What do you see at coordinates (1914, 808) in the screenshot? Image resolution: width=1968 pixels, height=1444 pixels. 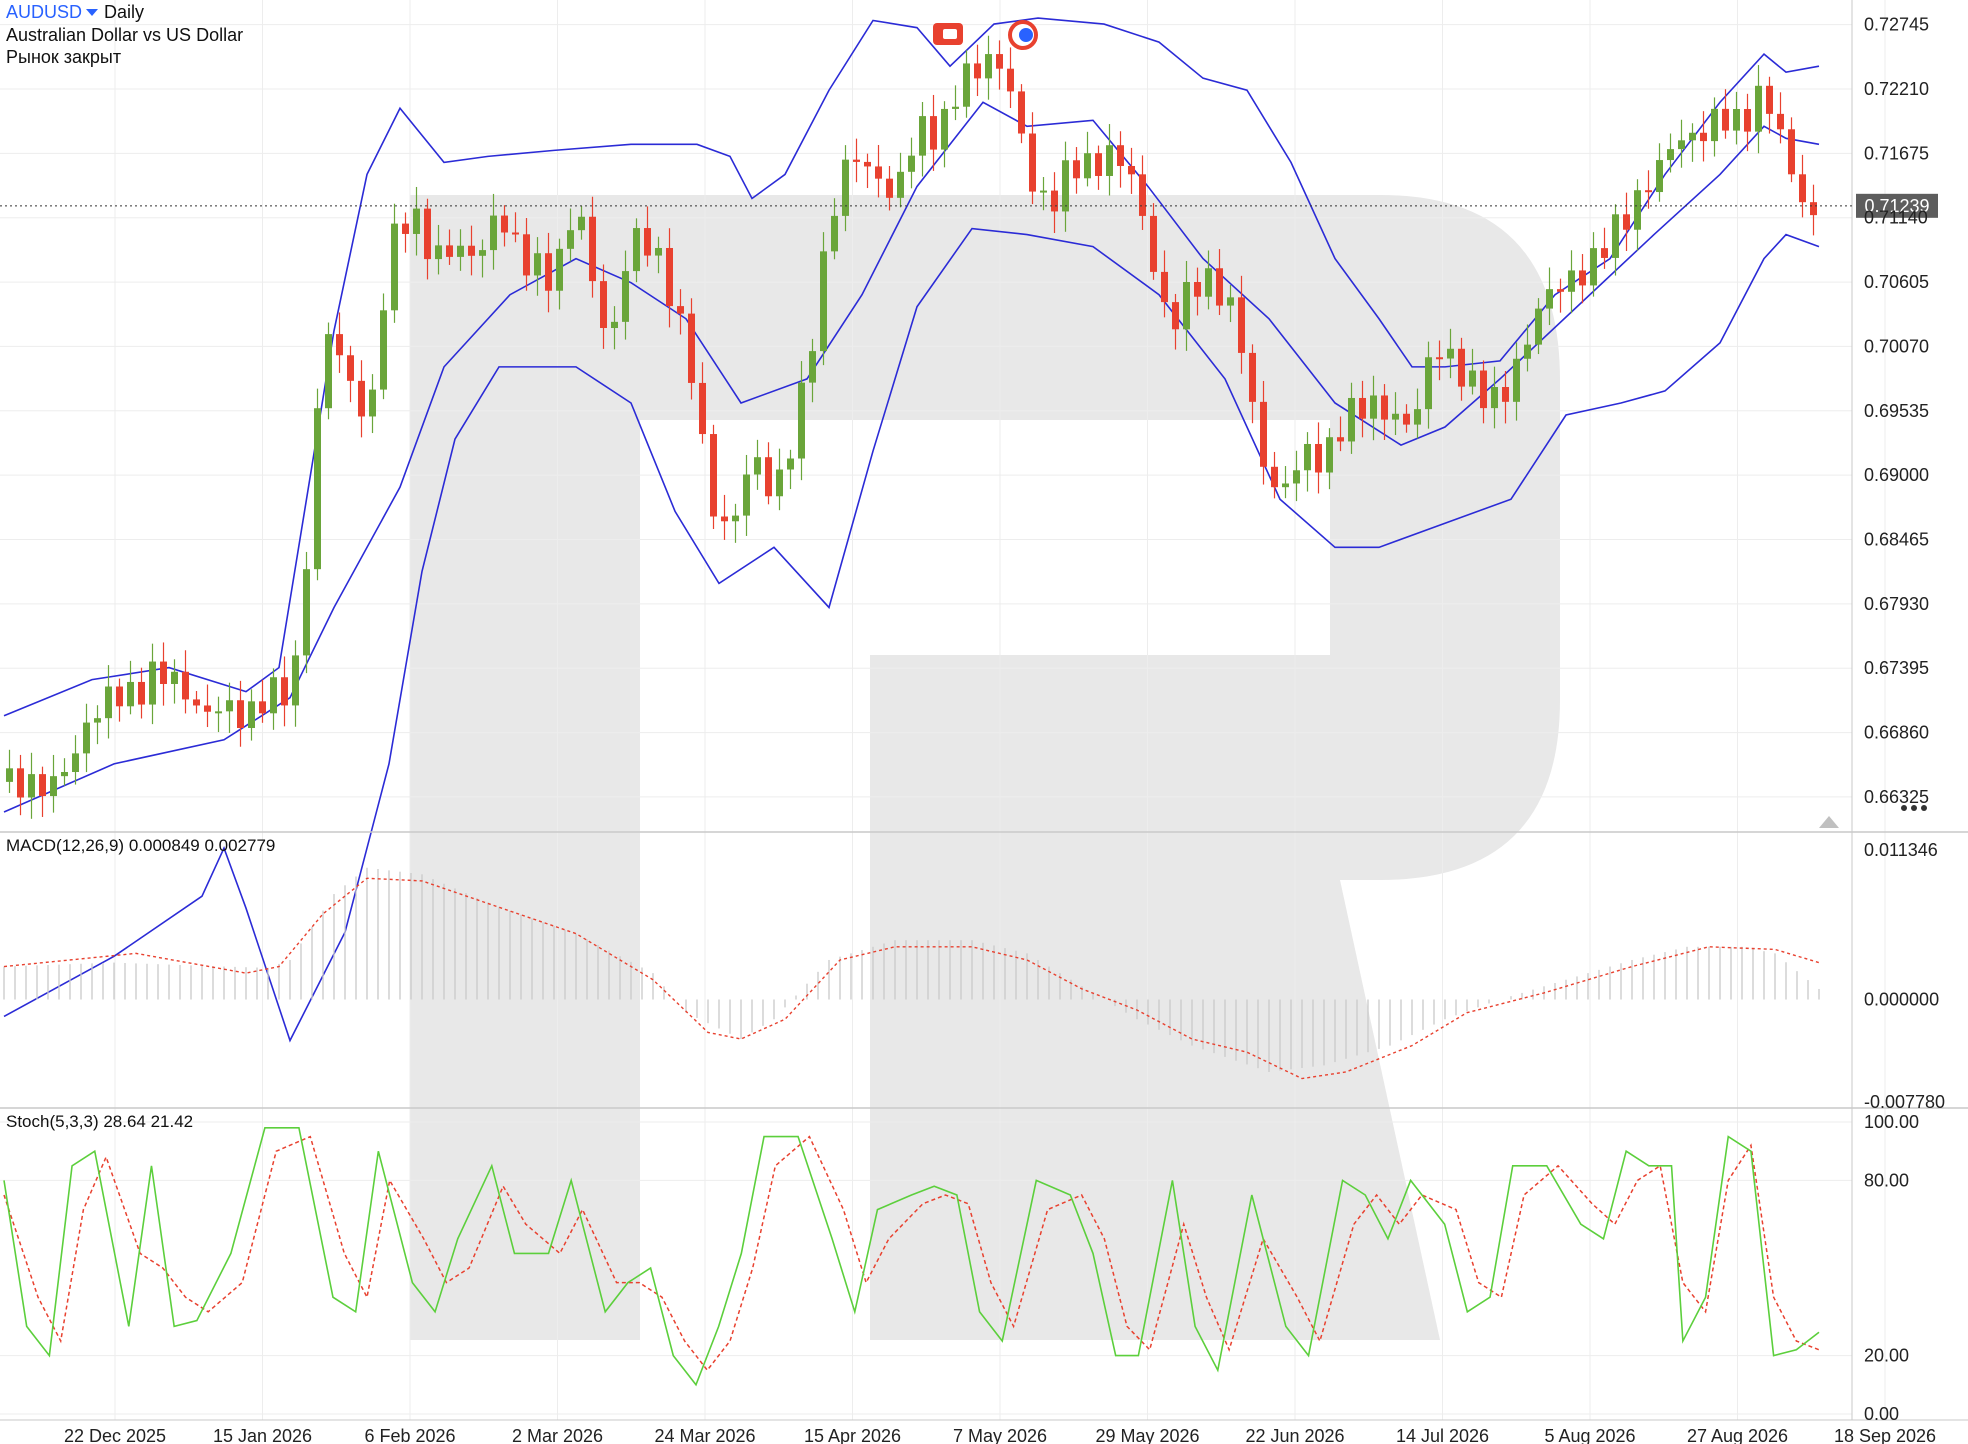 I see `more-options-icon` at bounding box center [1914, 808].